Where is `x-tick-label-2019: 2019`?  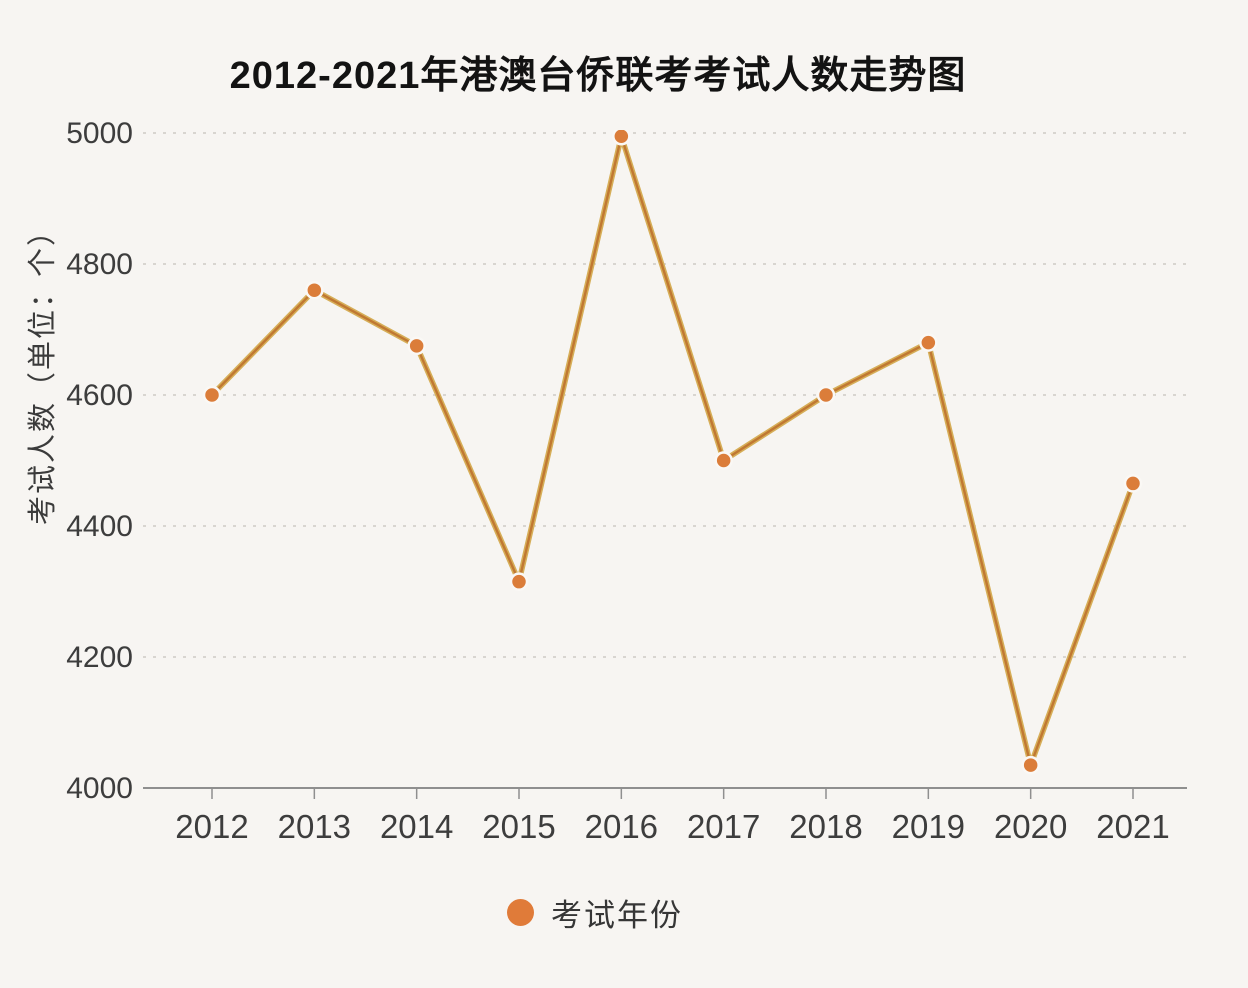 x-tick-label-2019: 2019 is located at coordinates (928, 826).